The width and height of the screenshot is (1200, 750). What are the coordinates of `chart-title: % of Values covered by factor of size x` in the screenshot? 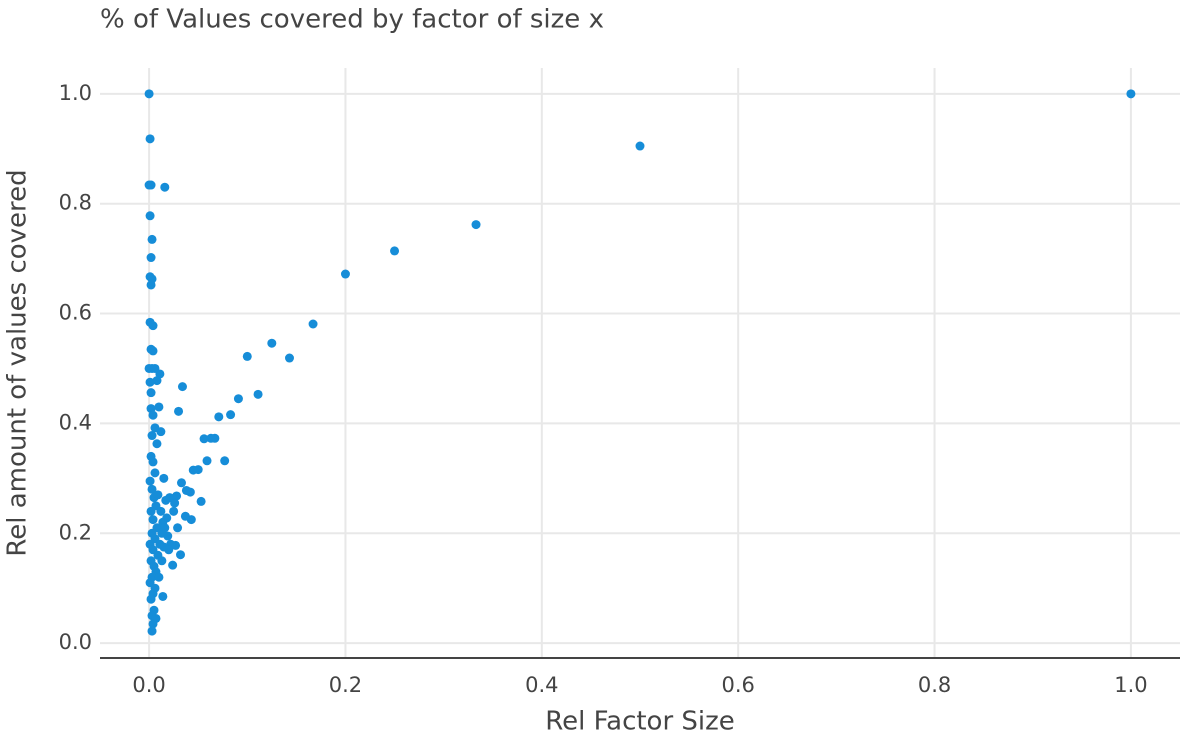 It's located at (352, 20).